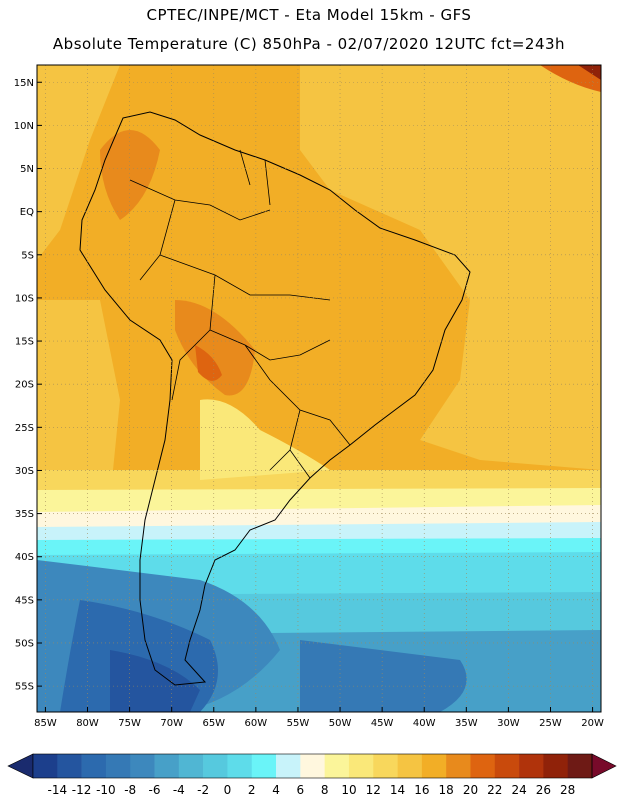 This screenshot has width=618, height=800. I want to click on colorbar-label: 26, so click(543, 790).